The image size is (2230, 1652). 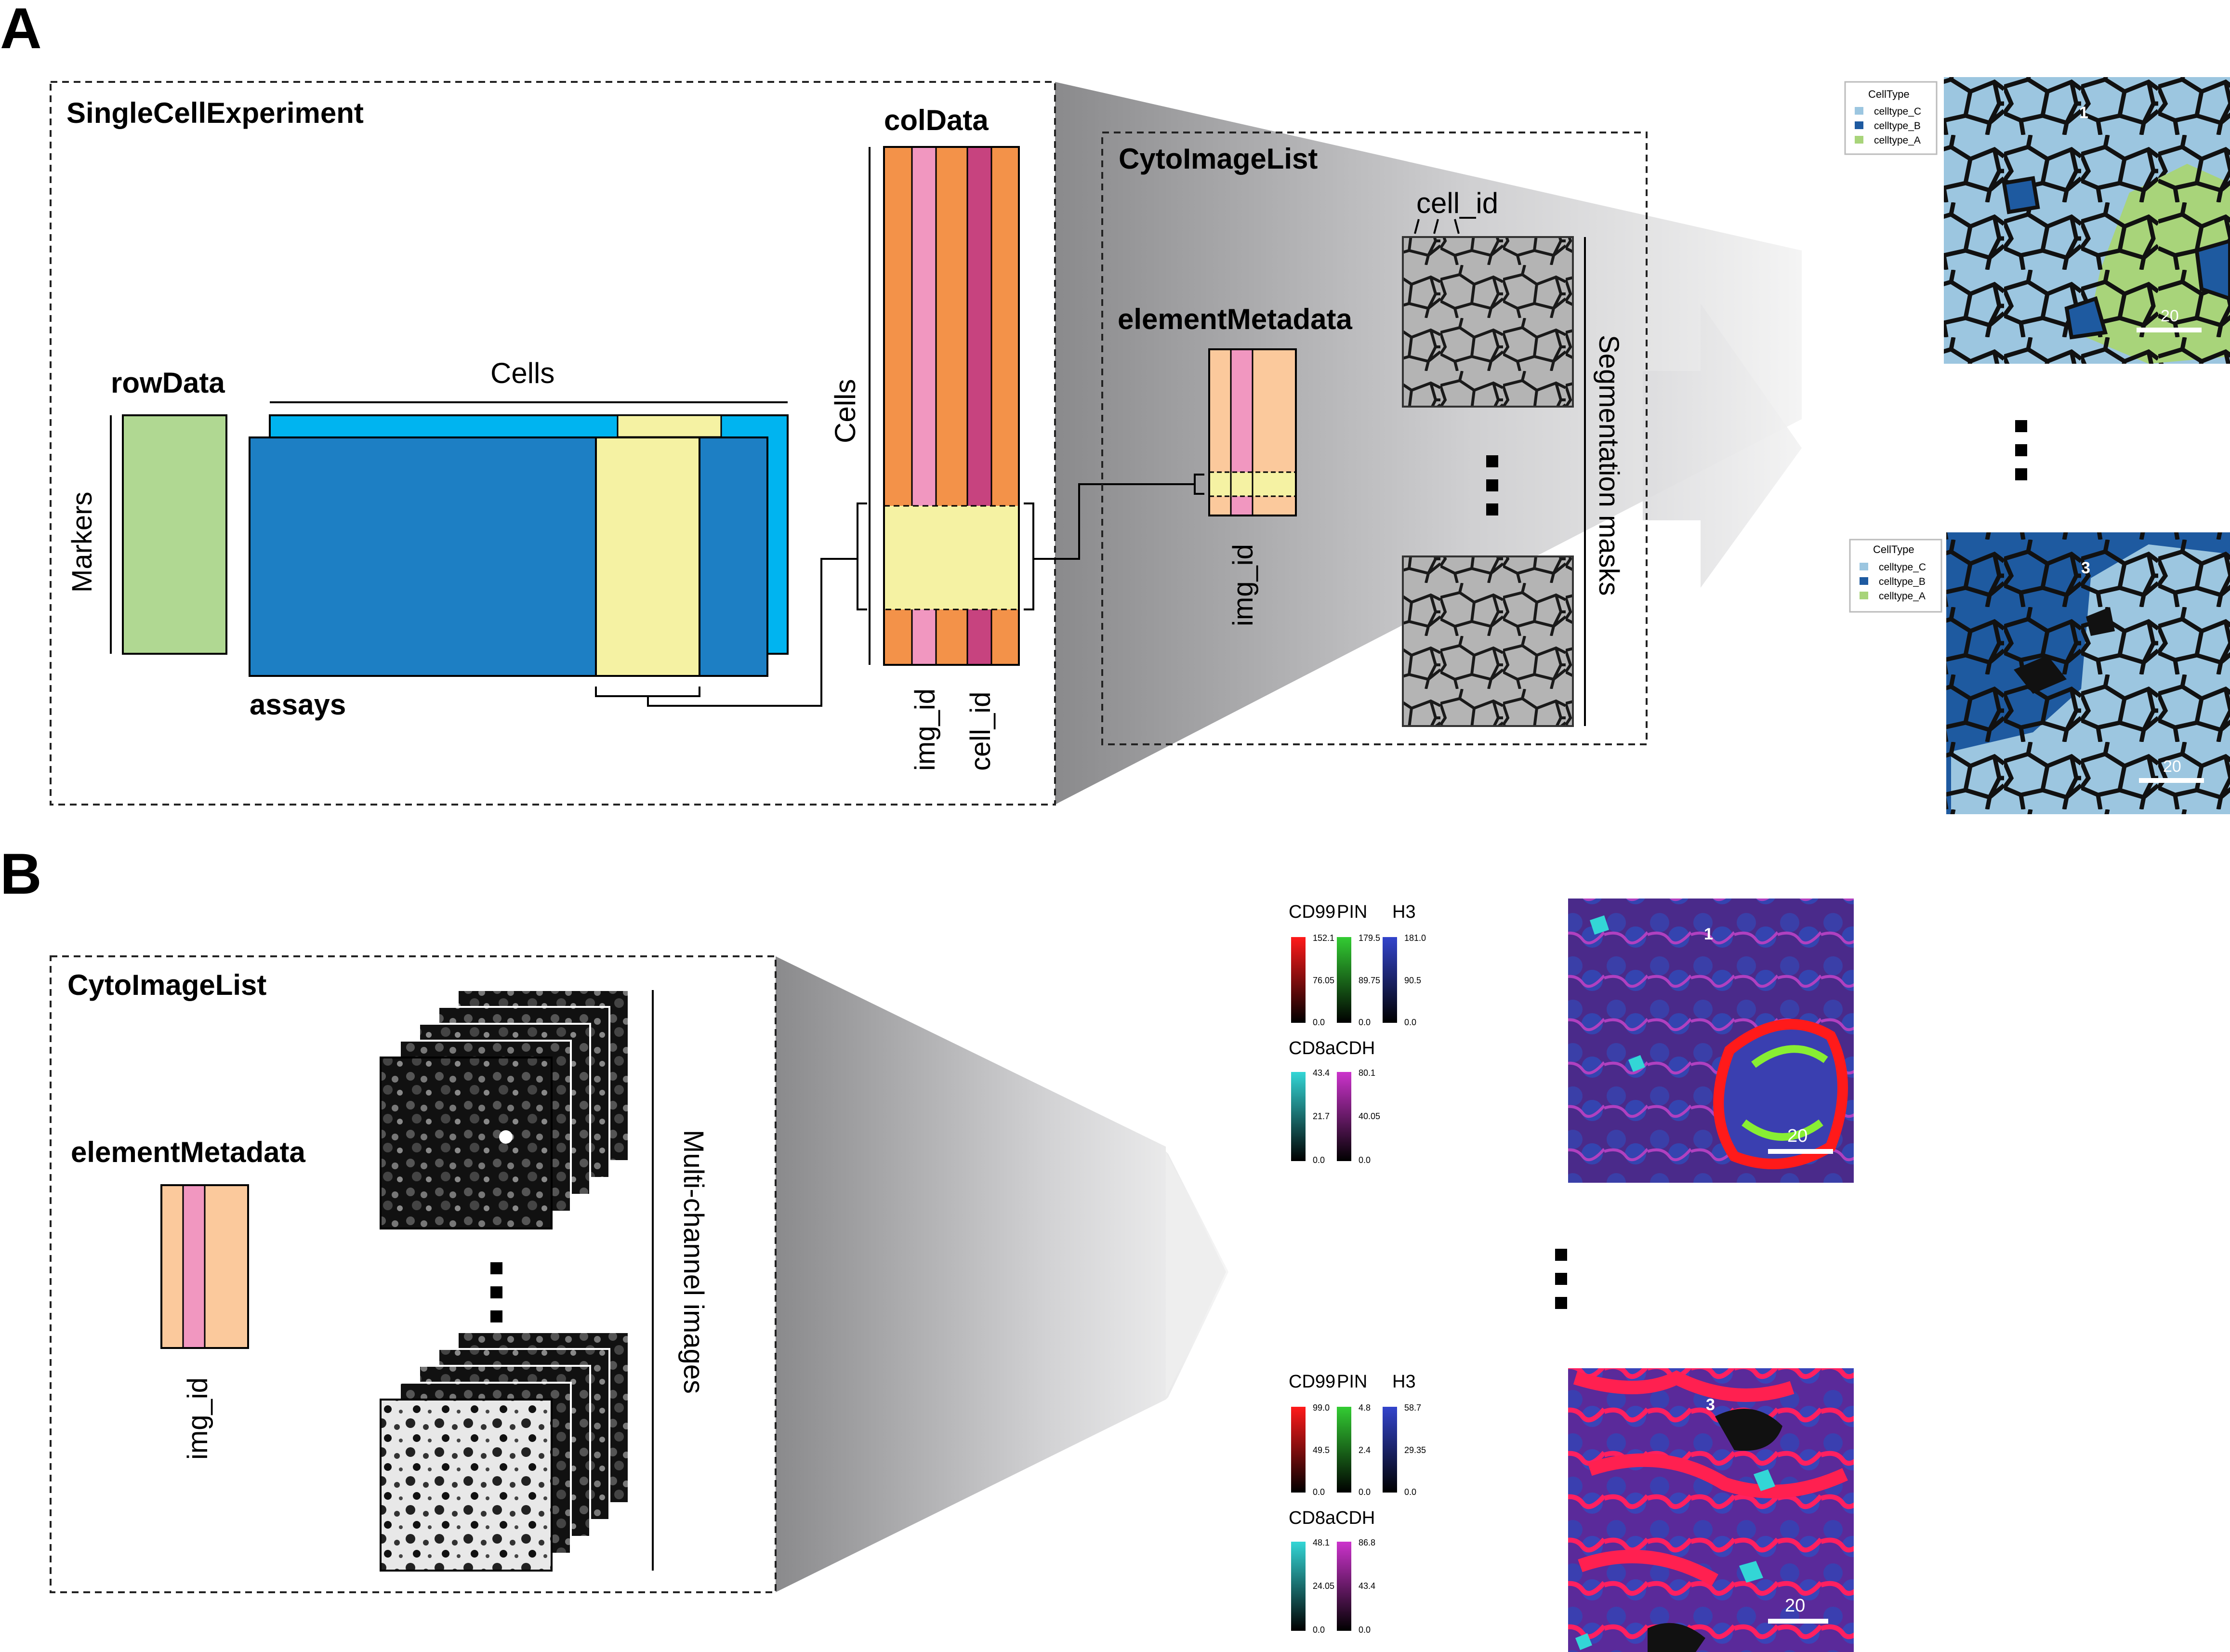 What do you see at coordinates (2064, 650) in the screenshot?
I see `celltype-mask-3-dark` at bounding box center [2064, 650].